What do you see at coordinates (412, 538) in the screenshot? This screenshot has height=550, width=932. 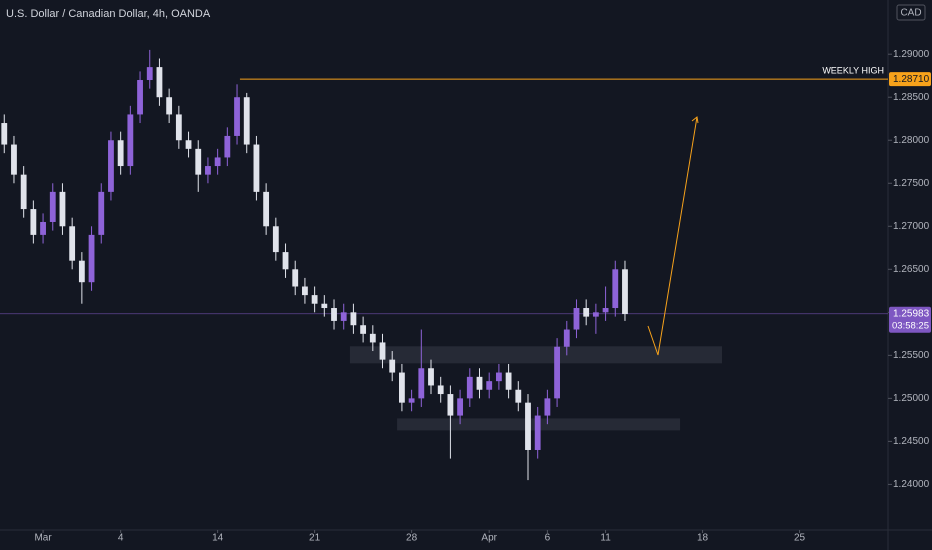 I see `x-tick-label: 28` at bounding box center [412, 538].